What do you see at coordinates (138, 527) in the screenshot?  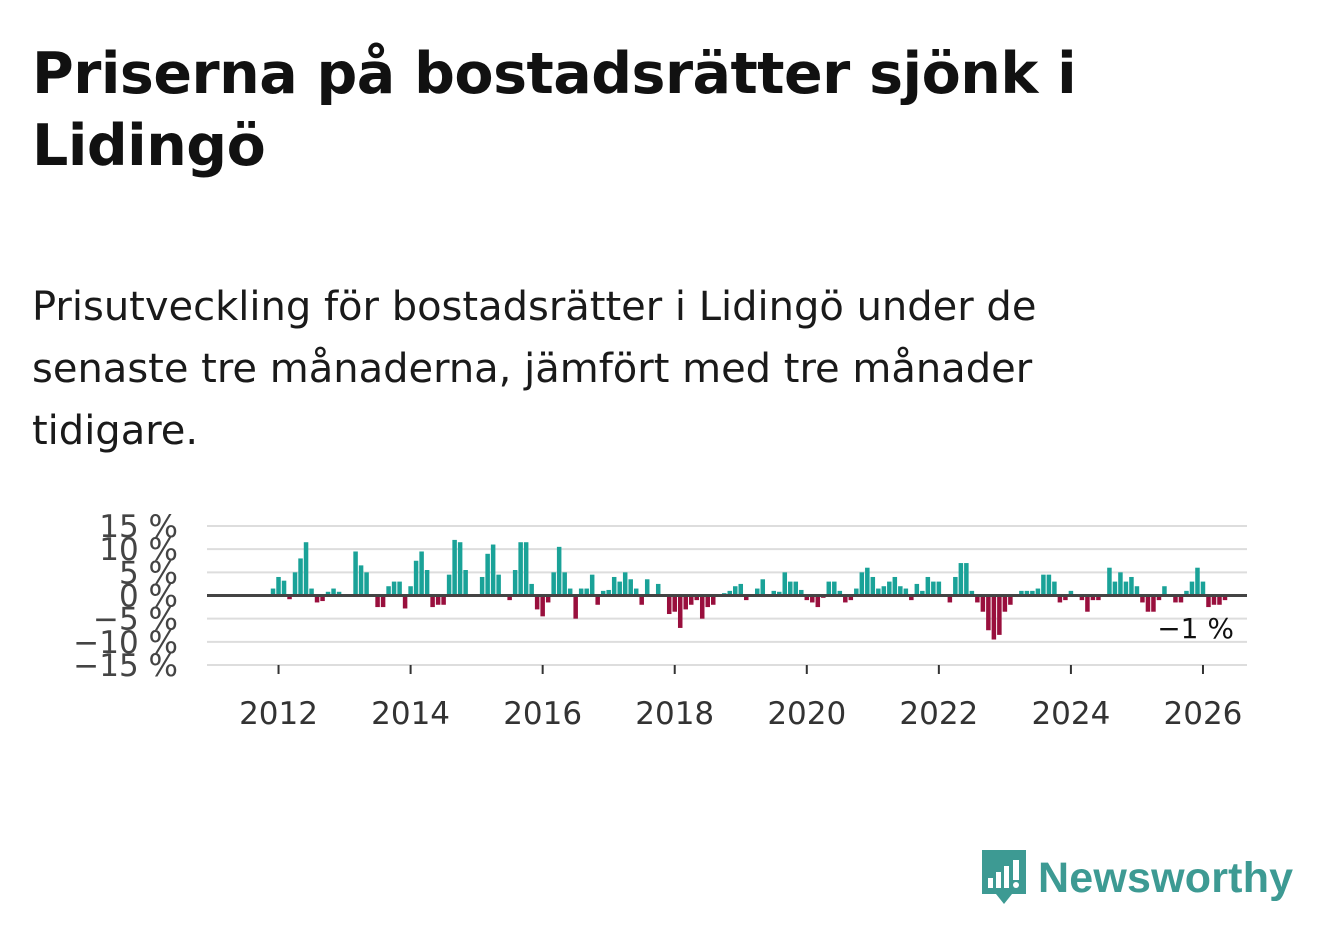 I see `y-tick-label: 15 %` at bounding box center [138, 527].